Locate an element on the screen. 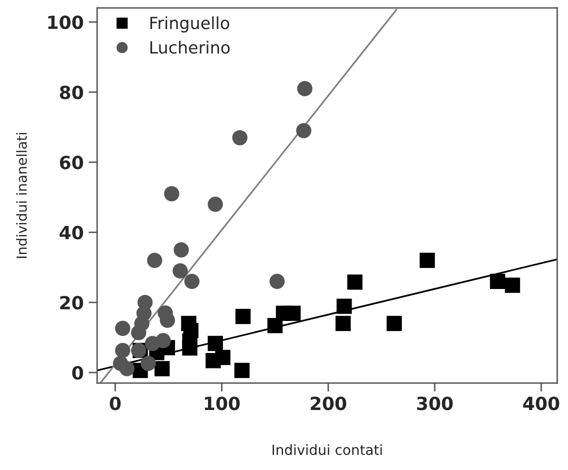 The image size is (568, 470). x-tick-label: 400 is located at coordinates (541, 403).